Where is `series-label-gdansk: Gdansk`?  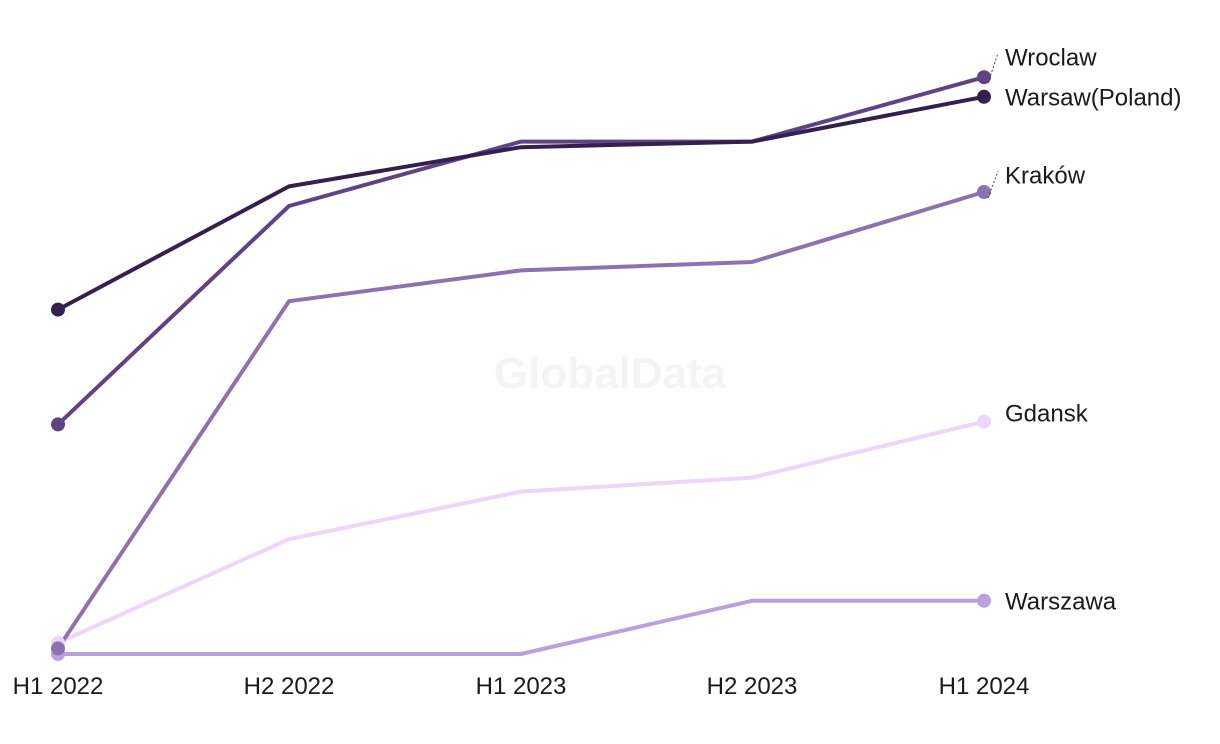
series-label-gdansk: Gdansk is located at coordinates (1047, 413).